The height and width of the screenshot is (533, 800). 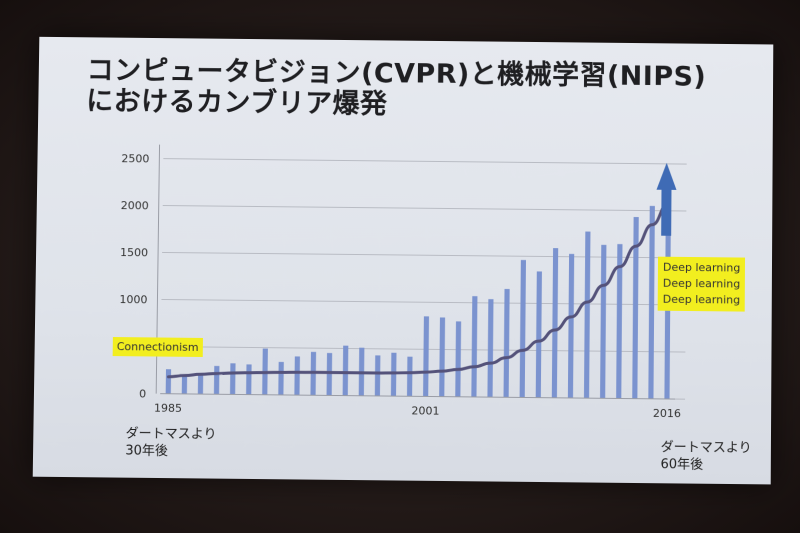 What do you see at coordinates (158, 347) in the screenshot?
I see `connectionism-label: Connectionism` at bounding box center [158, 347].